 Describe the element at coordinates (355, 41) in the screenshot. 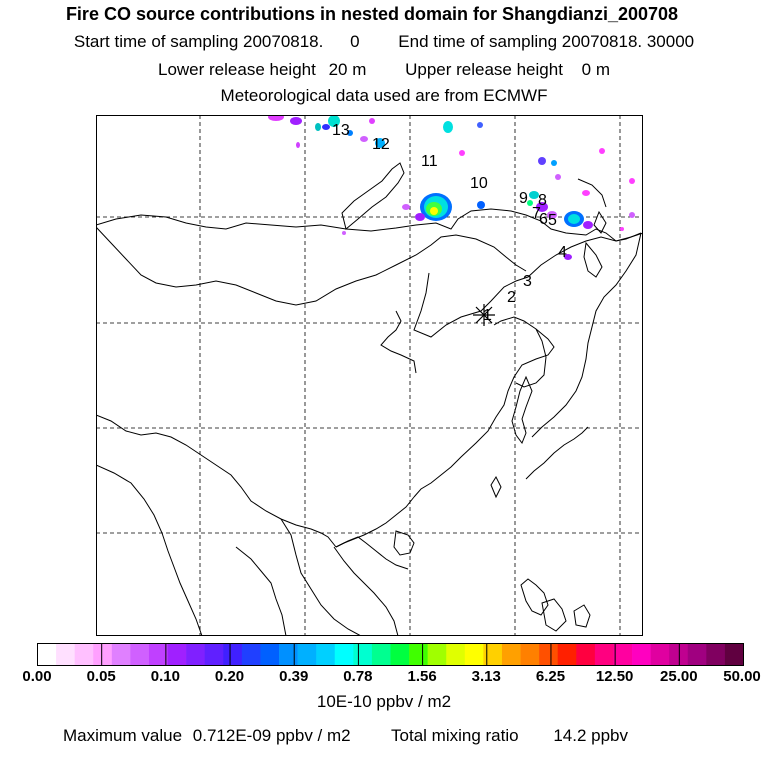

I see `start-time-value: 0` at that location.